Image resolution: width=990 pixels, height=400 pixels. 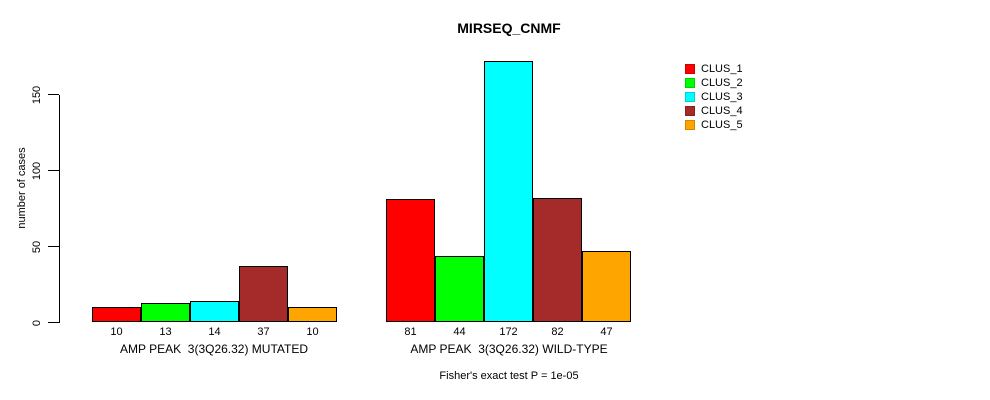 What do you see at coordinates (263, 332) in the screenshot?
I see `bar-value-label: 37` at bounding box center [263, 332].